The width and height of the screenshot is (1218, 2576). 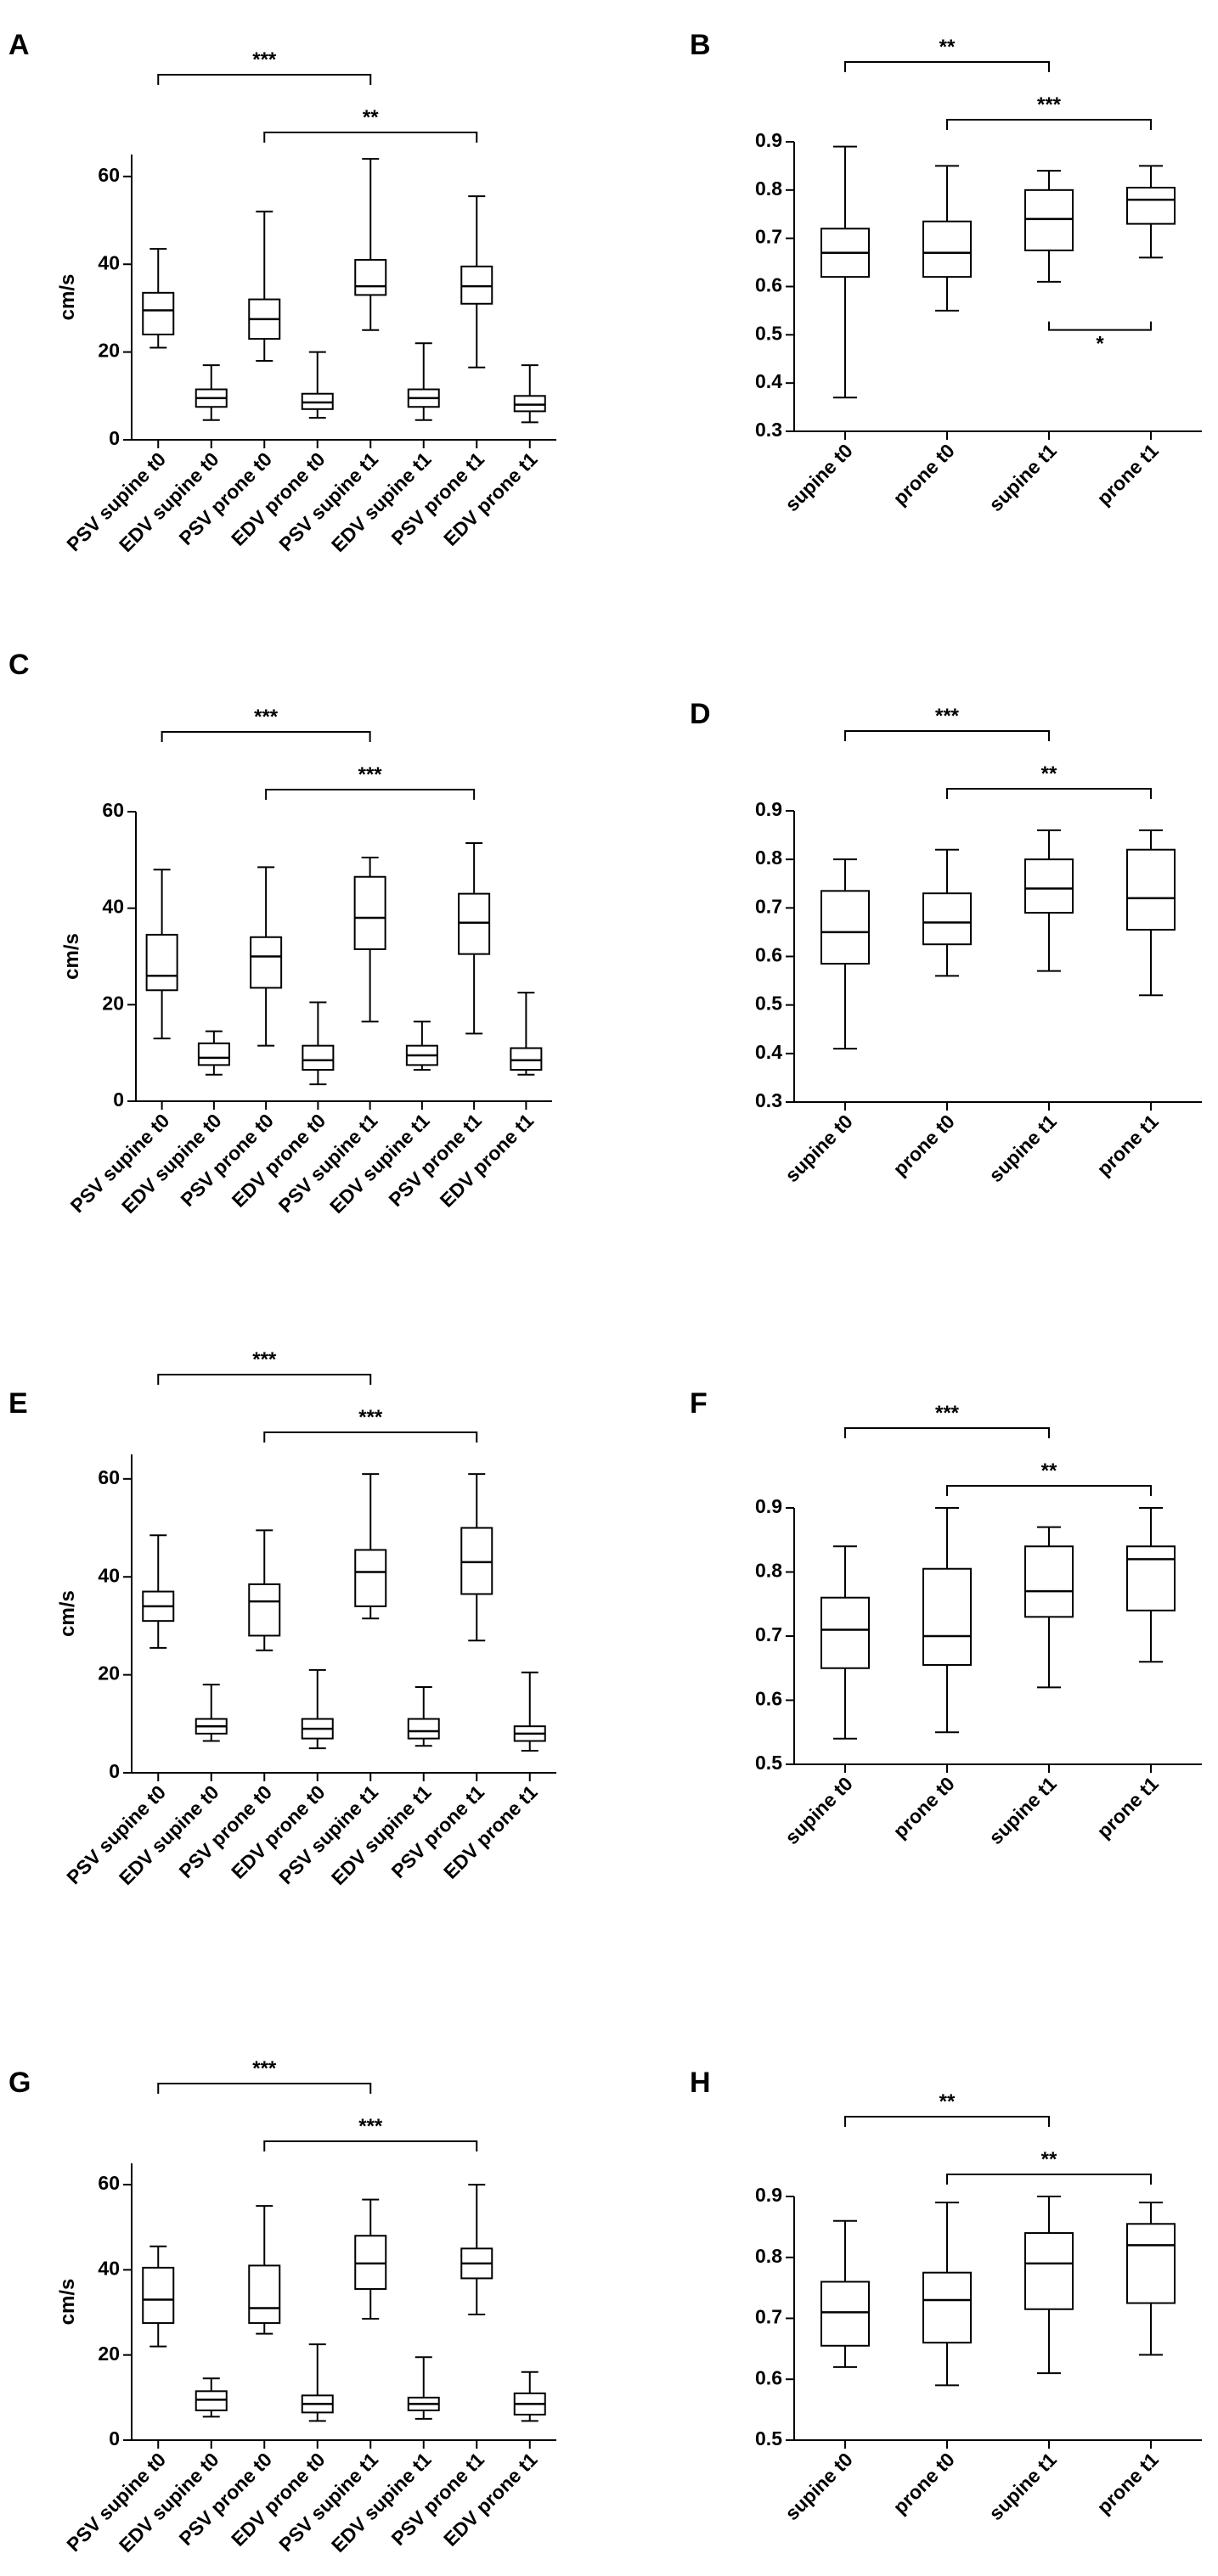 What do you see at coordinates (114, 438) in the screenshot?
I see `y-tick-label-a-0: 0` at bounding box center [114, 438].